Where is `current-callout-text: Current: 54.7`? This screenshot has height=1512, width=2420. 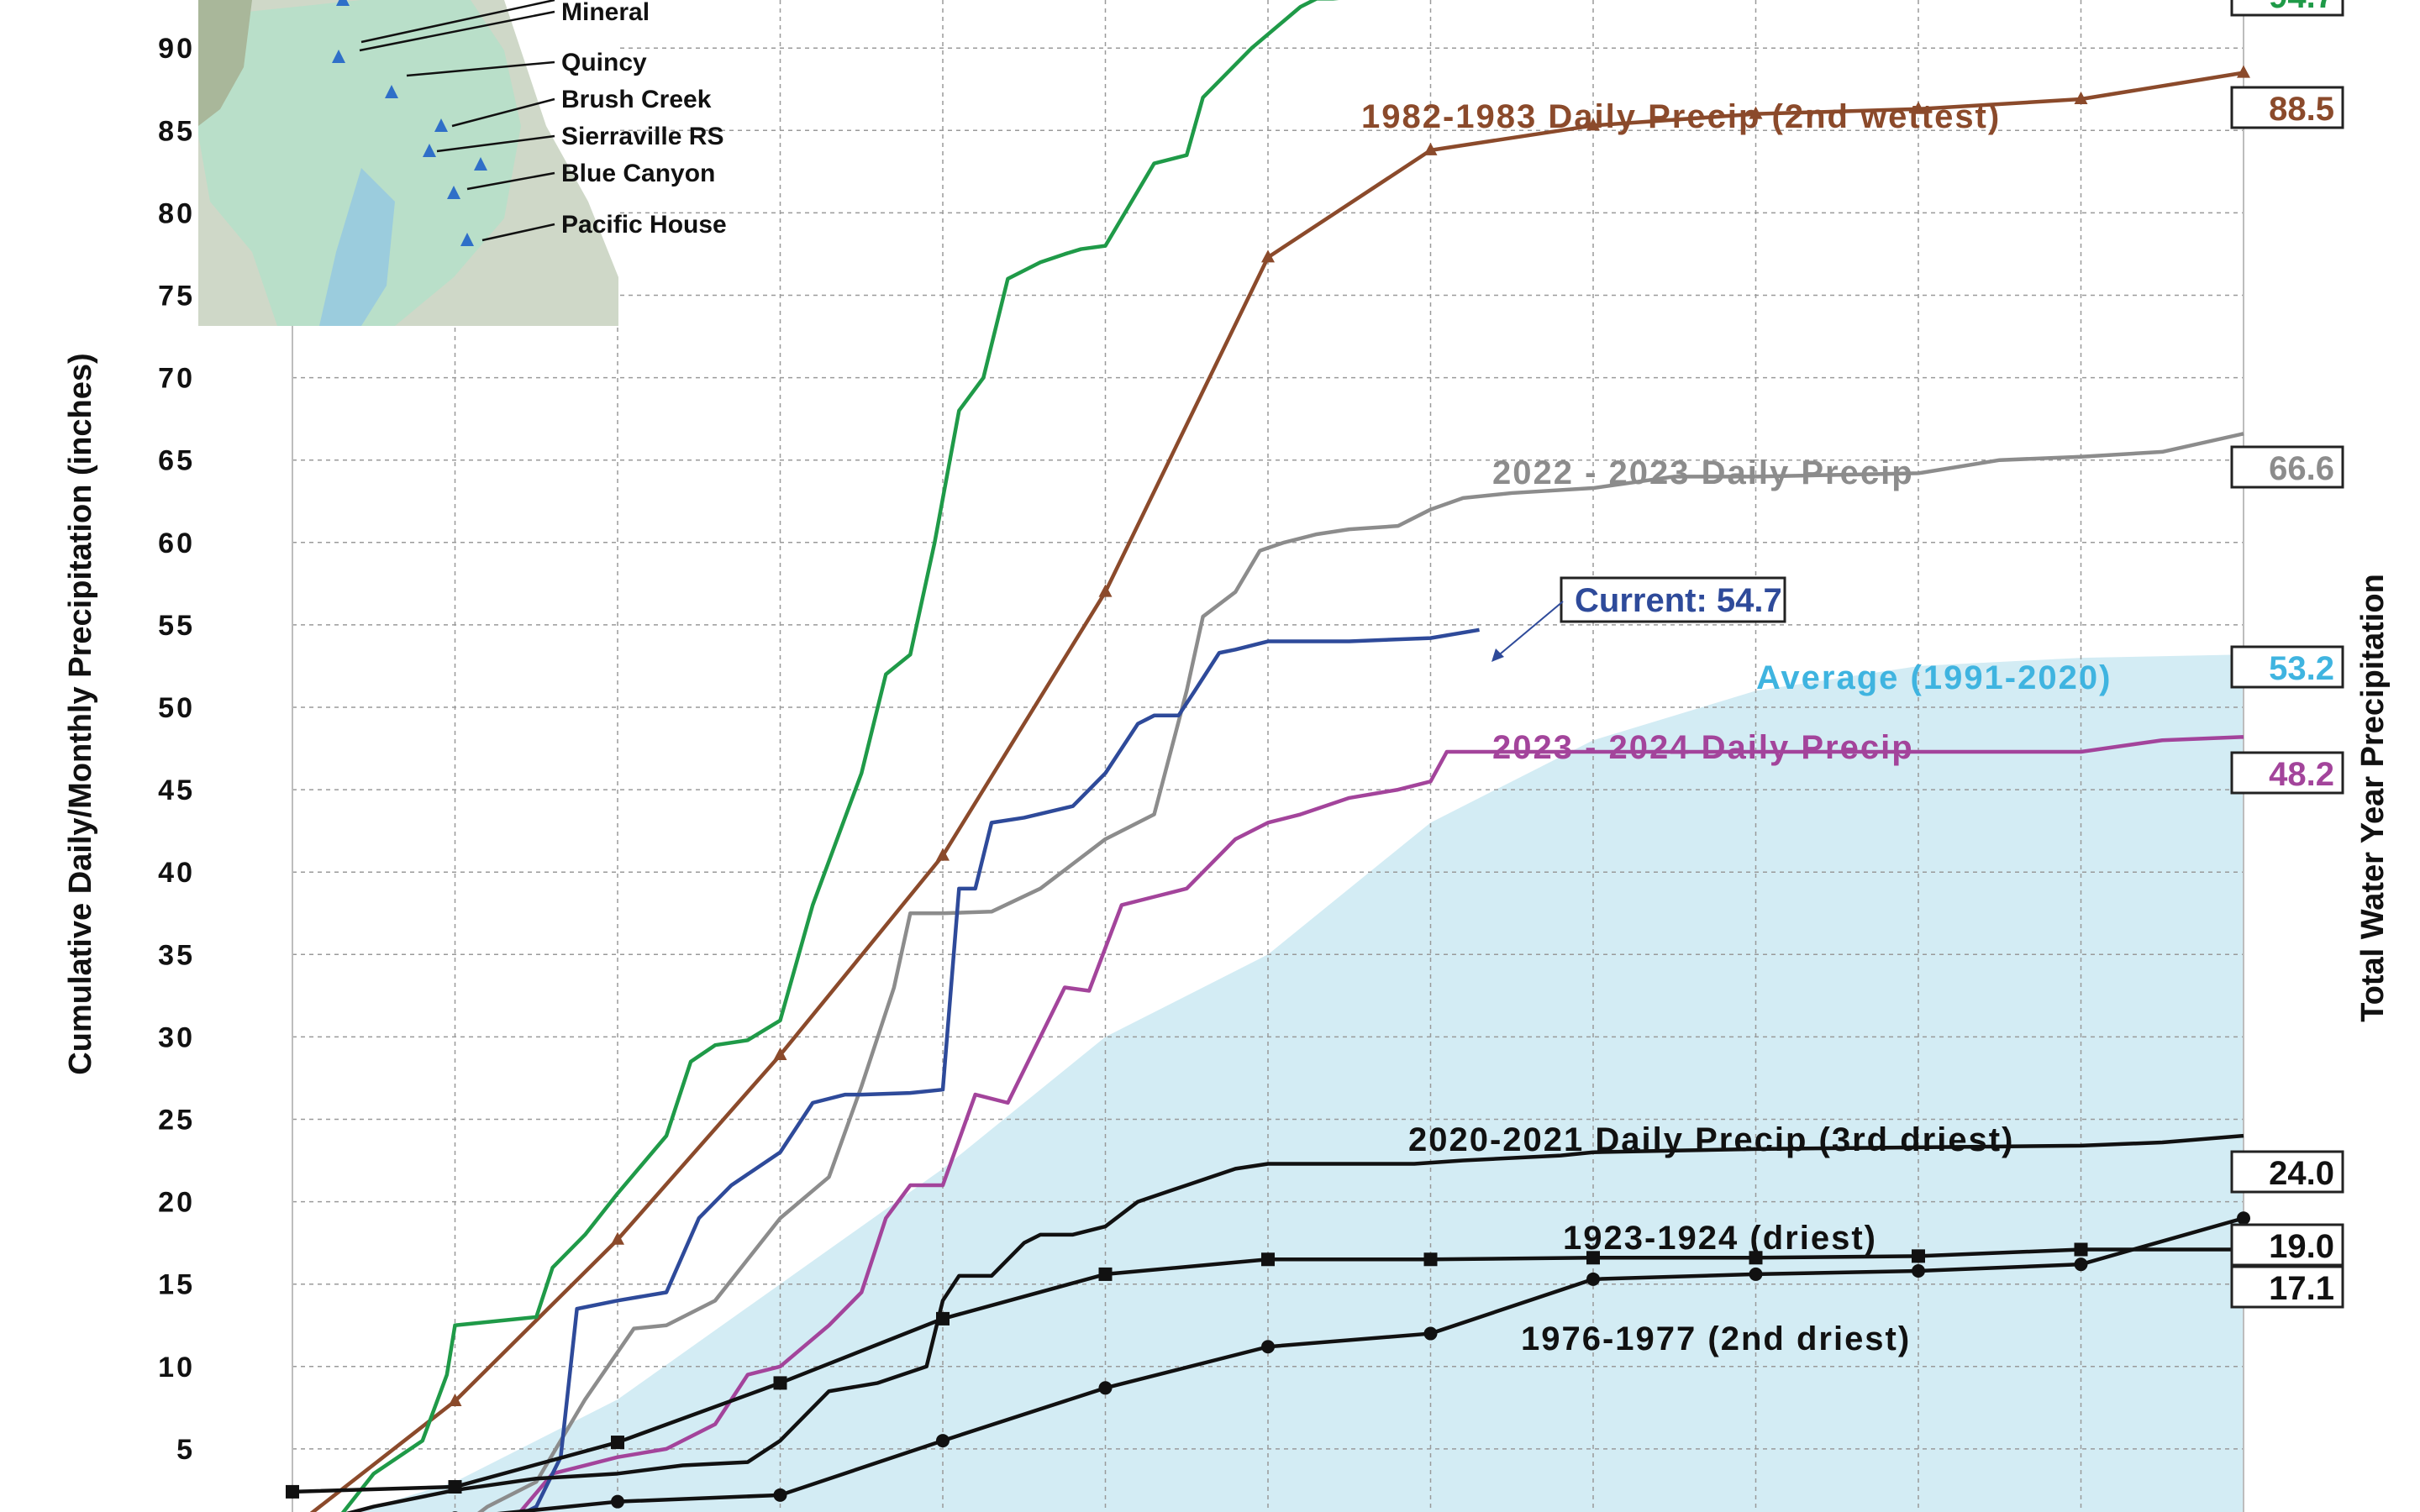 current-callout-text: Current: 54.7 is located at coordinates (1679, 600).